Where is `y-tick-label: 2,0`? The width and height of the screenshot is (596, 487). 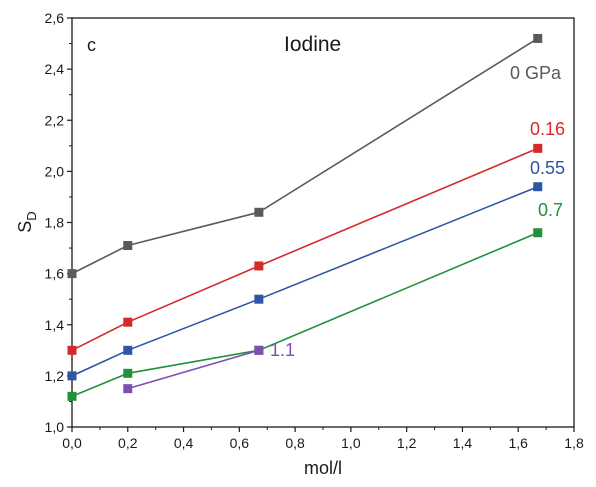 y-tick-label: 2,0 is located at coordinates (55, 171).